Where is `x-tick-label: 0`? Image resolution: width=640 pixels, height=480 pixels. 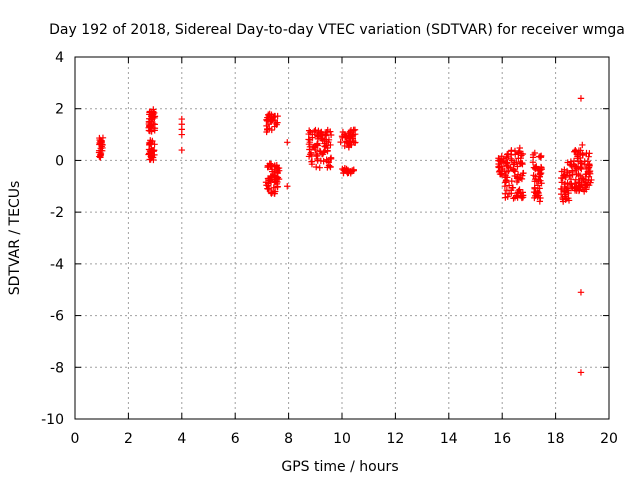 x-tick-label: 0 is located at coordinates (75, 439).